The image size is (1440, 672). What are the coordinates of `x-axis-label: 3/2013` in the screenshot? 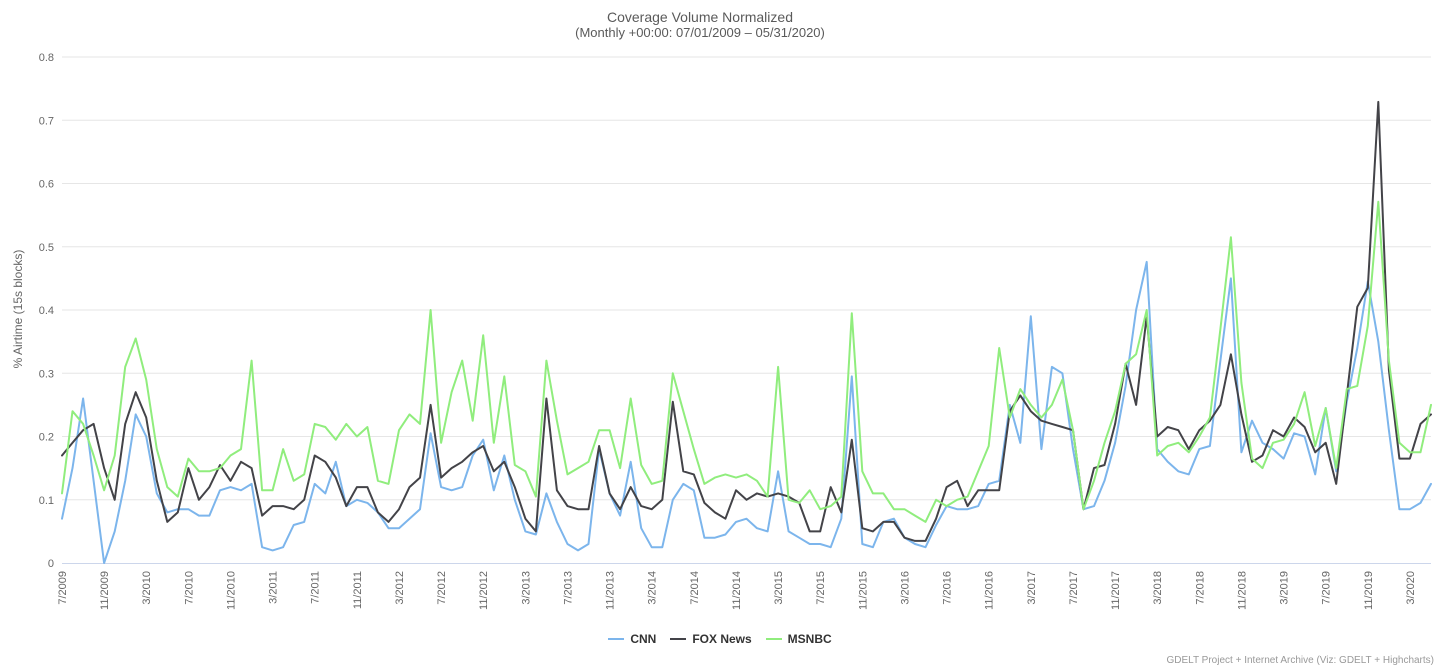 It's located at (526, 588).